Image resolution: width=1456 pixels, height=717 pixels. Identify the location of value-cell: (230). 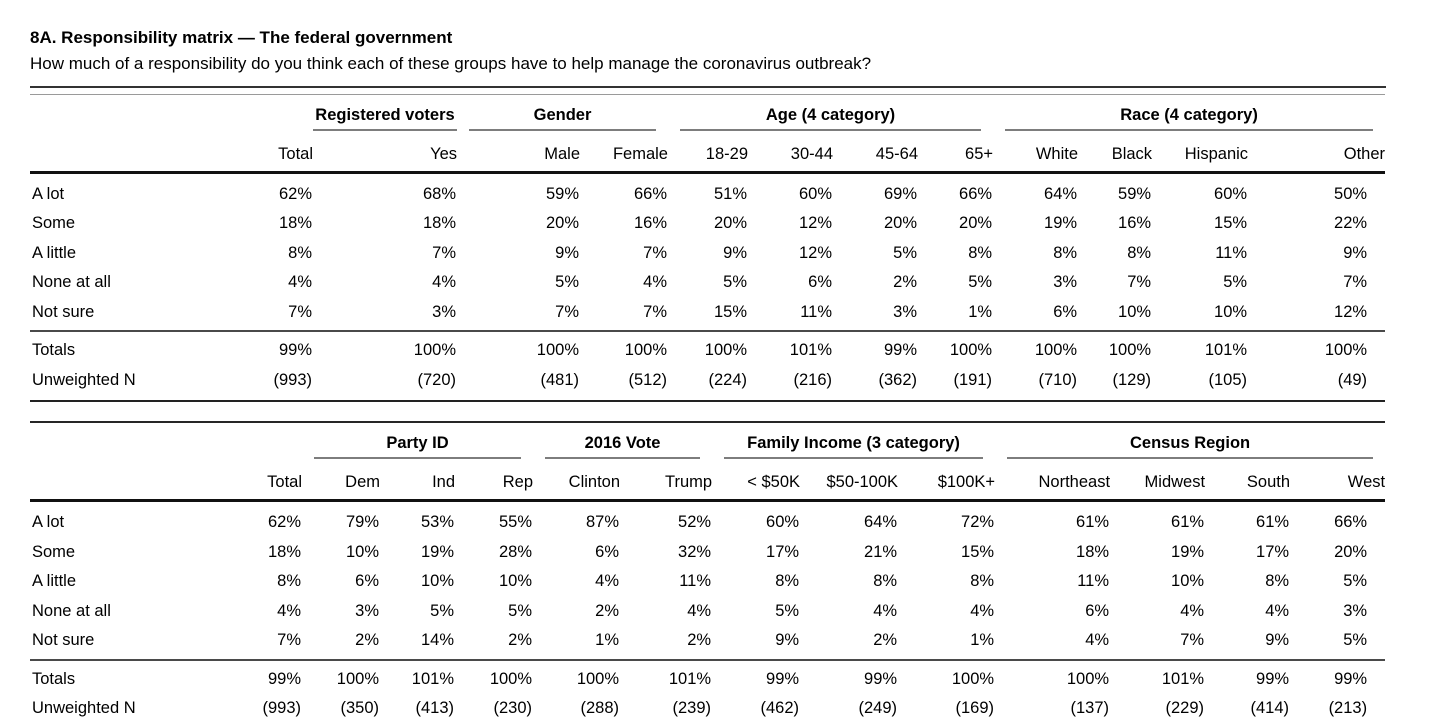
(494, 705).